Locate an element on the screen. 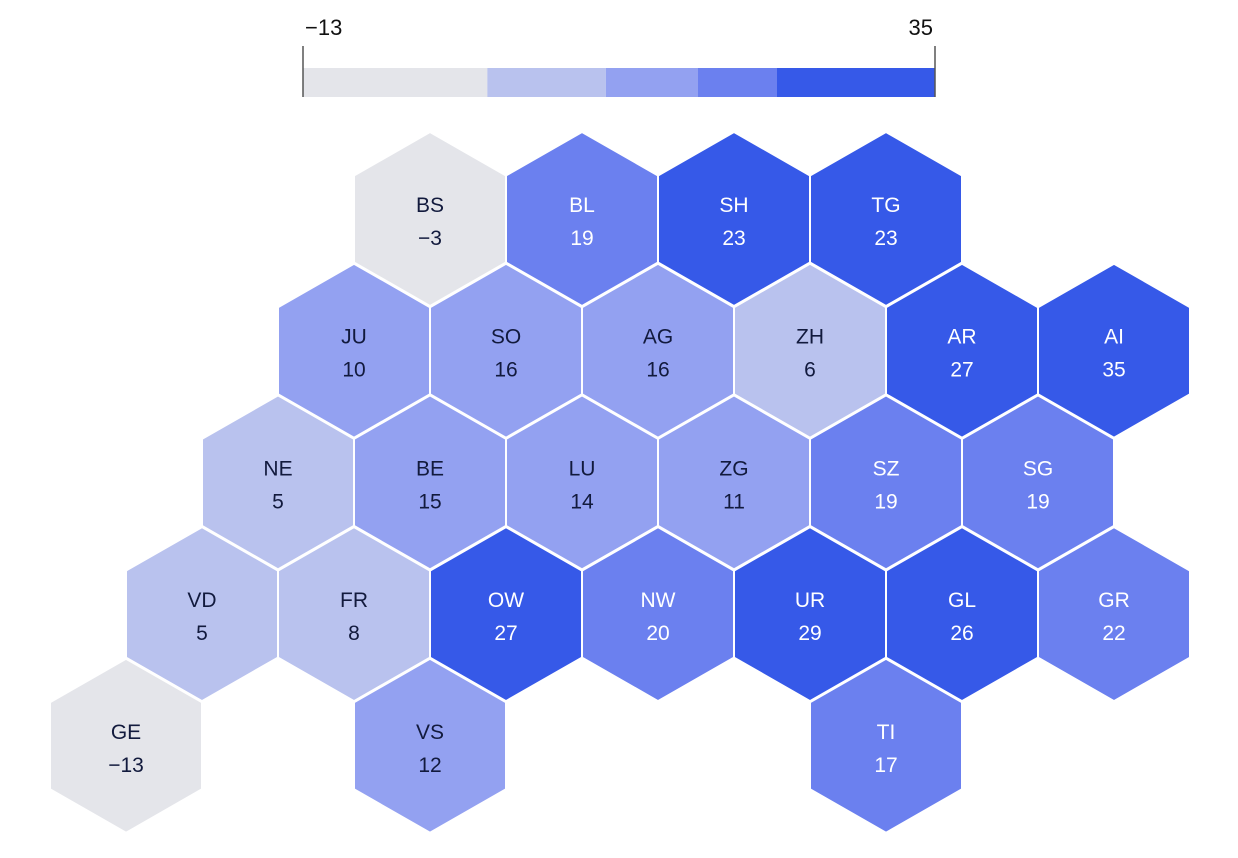 This screenshot has width=1238, height=858. hex-code-label: FR is located at coordinates (354, 600).